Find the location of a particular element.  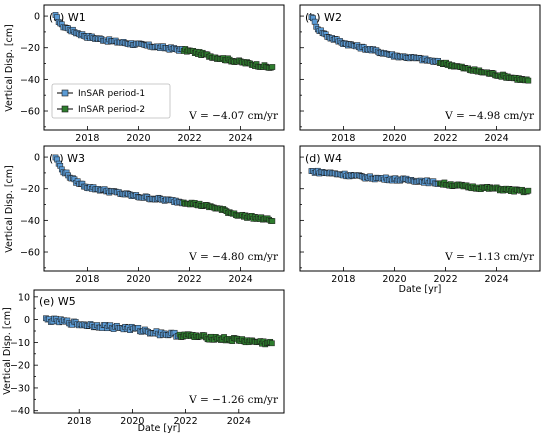

legend-box is located at coordinates (111, 101).